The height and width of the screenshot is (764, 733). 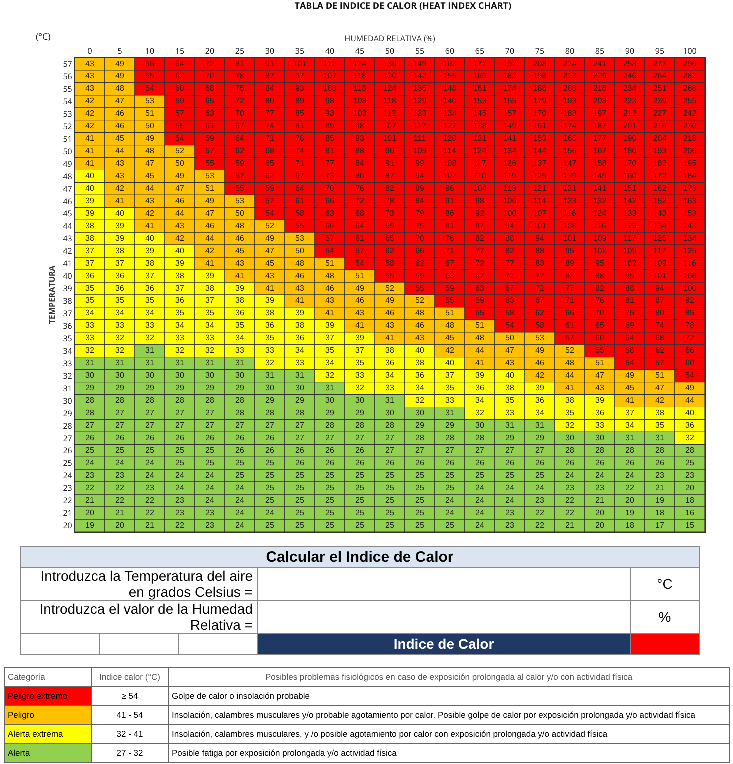 I want to click on text: Indice calor (°C), so click(x=130, y=677).